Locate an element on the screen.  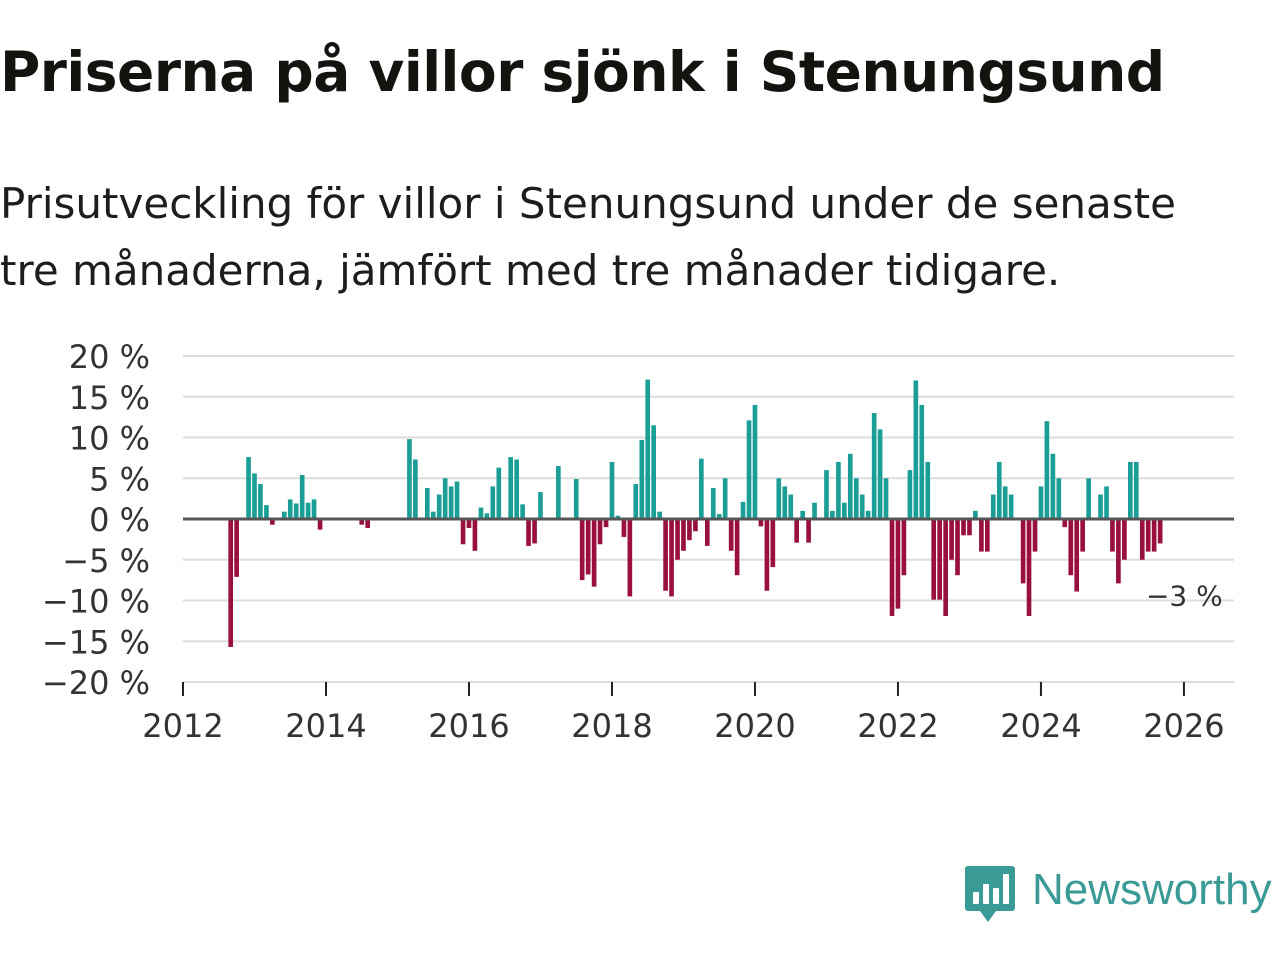
last-value-label: −3 % is located at coordinates (1184, 595).